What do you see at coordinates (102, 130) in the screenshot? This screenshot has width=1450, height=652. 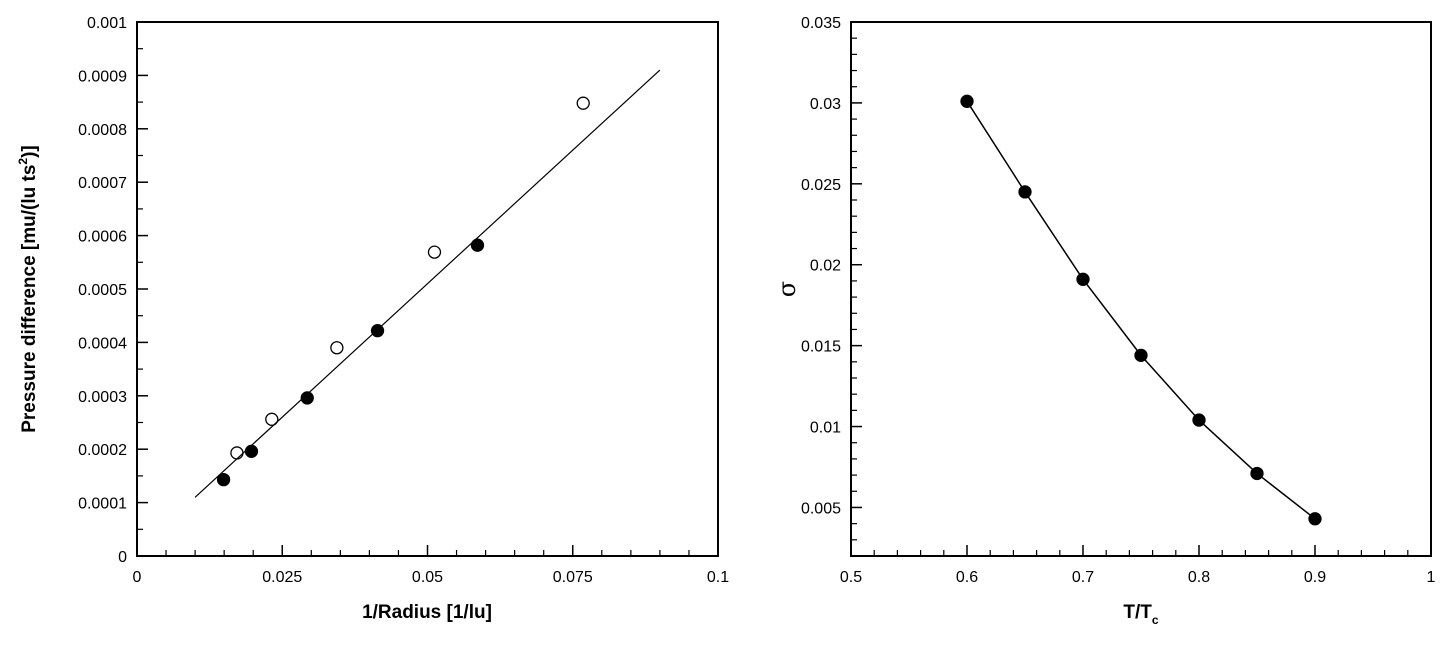 I see `left-y-tick-label: 0.0008` at bounding box center [102, 130].